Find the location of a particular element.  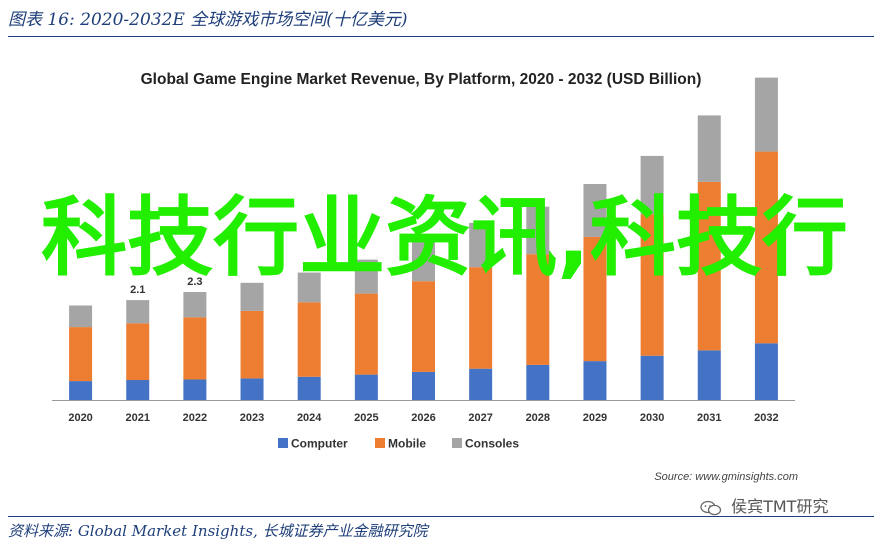

bar-consoles-2029 is located at coordinates (595, 210).